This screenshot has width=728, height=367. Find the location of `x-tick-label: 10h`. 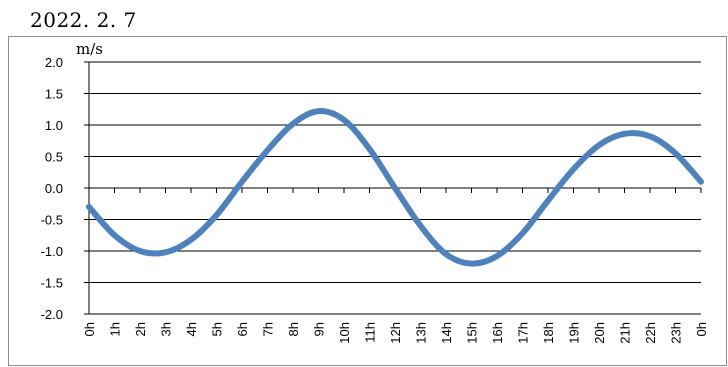

x-tick-label: 10h is located at coordinates (344, 333).